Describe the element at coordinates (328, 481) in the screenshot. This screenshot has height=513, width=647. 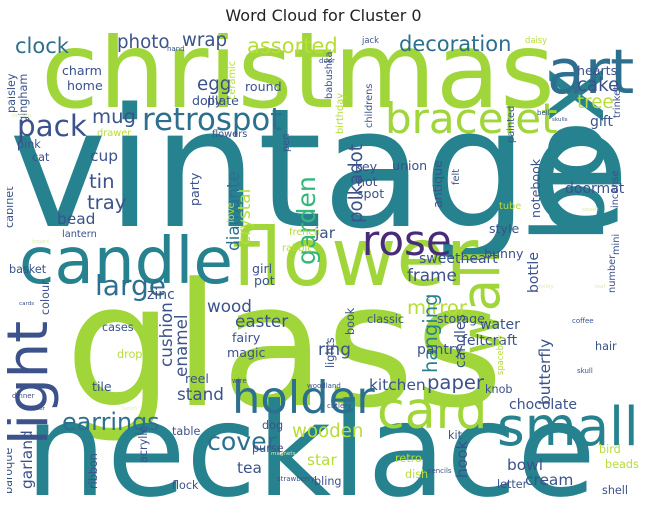
I see `word-bling: bling` at that location.